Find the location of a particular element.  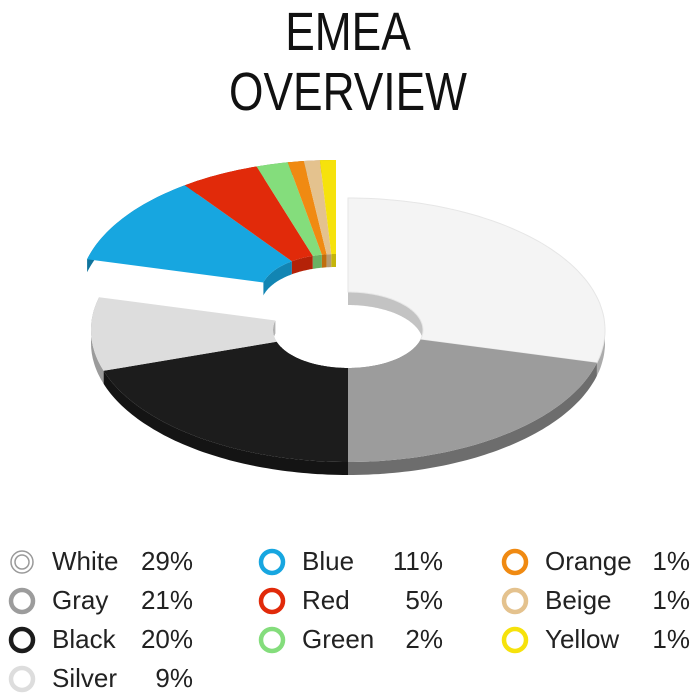

legend-value: 2% is located at coordinates (424, 639).